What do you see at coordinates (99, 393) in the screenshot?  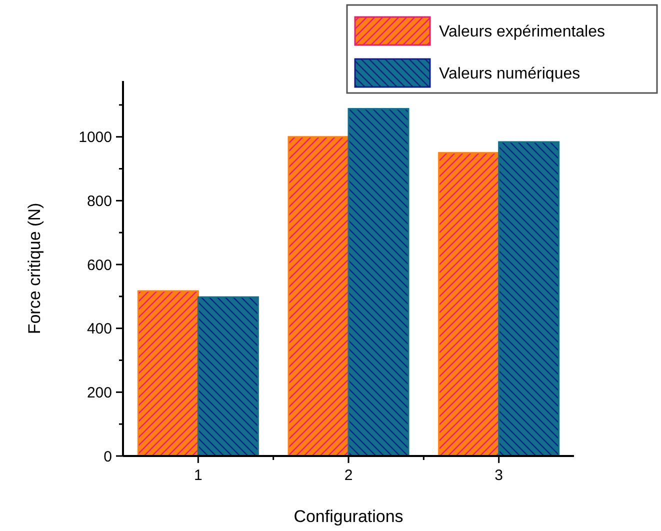 I see `y-tick-label: 200` at bounding box center [99, 393].